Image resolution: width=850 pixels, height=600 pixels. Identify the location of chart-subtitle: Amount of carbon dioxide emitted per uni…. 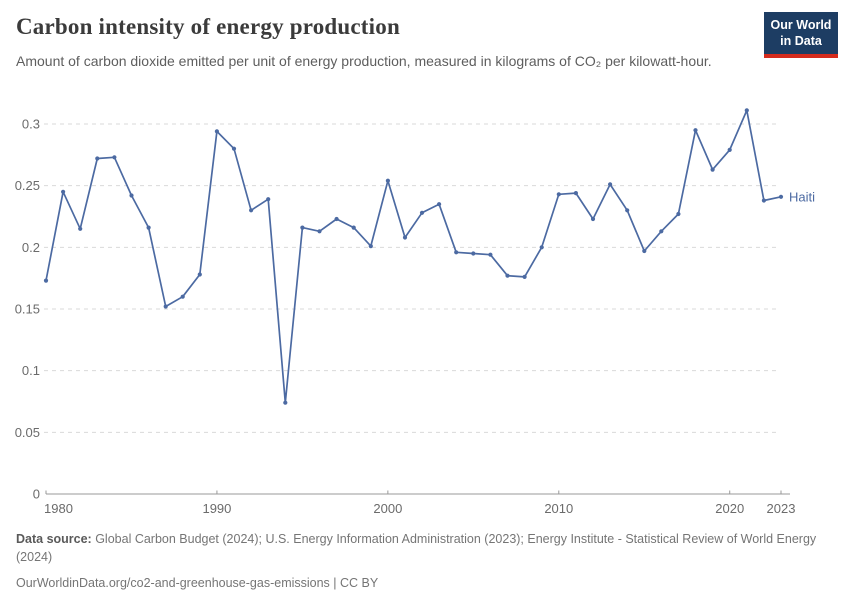
(364, 61).